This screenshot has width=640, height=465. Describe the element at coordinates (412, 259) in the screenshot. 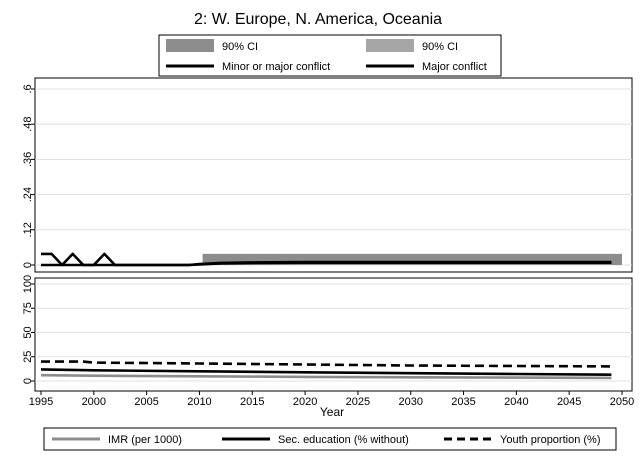

I see `ci-band` at that location.